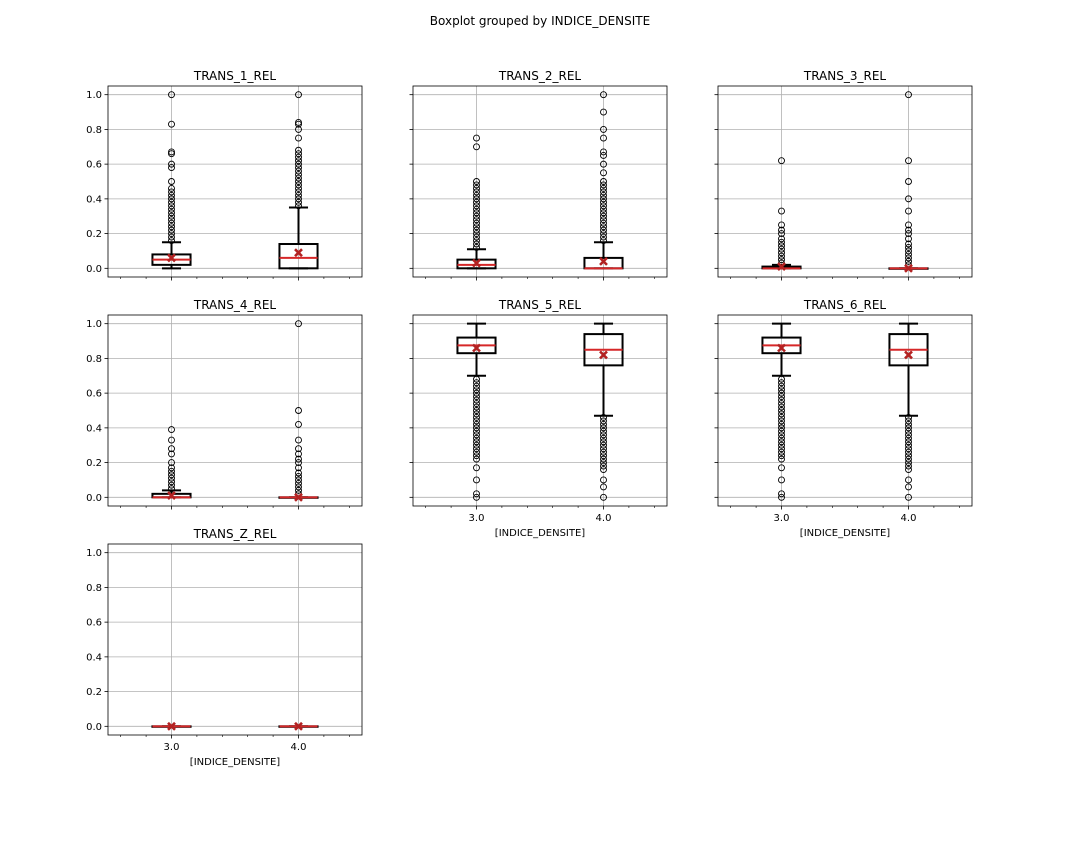 Image resolution: width=1080 pixels, height=864 pixels. Describe the element at coordinates (94, 394) in the screenshot. I see `y-tick-label: 0.6` at that location.